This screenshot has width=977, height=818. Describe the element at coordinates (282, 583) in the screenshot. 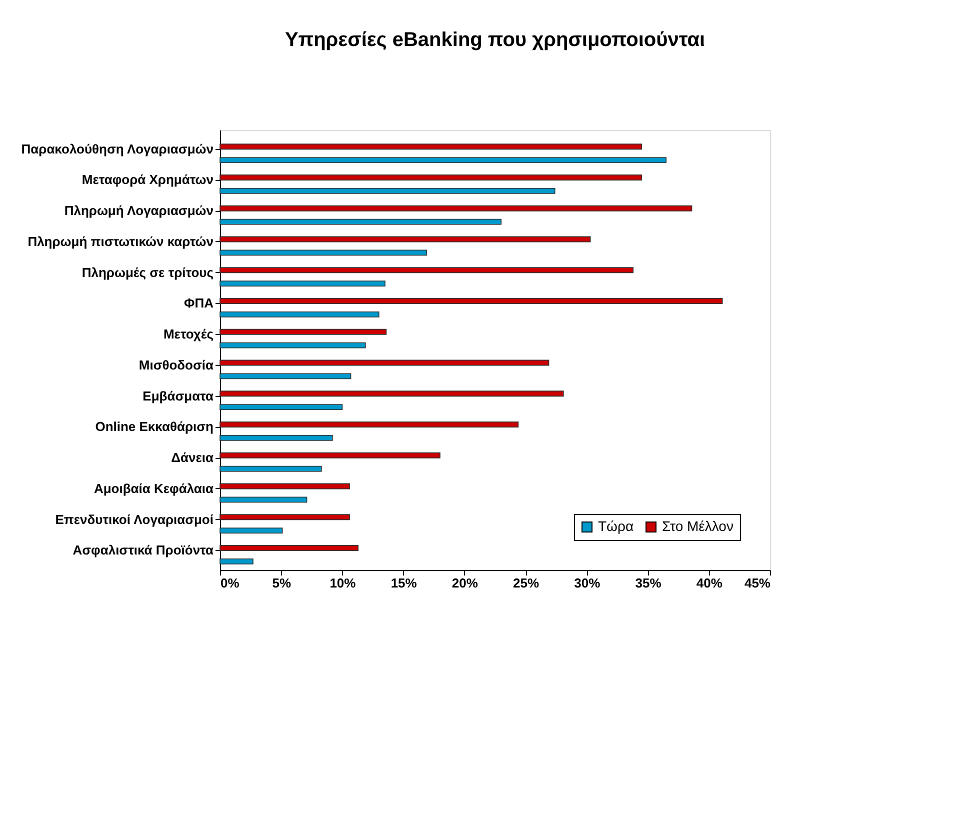

I see `x-tick-label: 5%` at that location.